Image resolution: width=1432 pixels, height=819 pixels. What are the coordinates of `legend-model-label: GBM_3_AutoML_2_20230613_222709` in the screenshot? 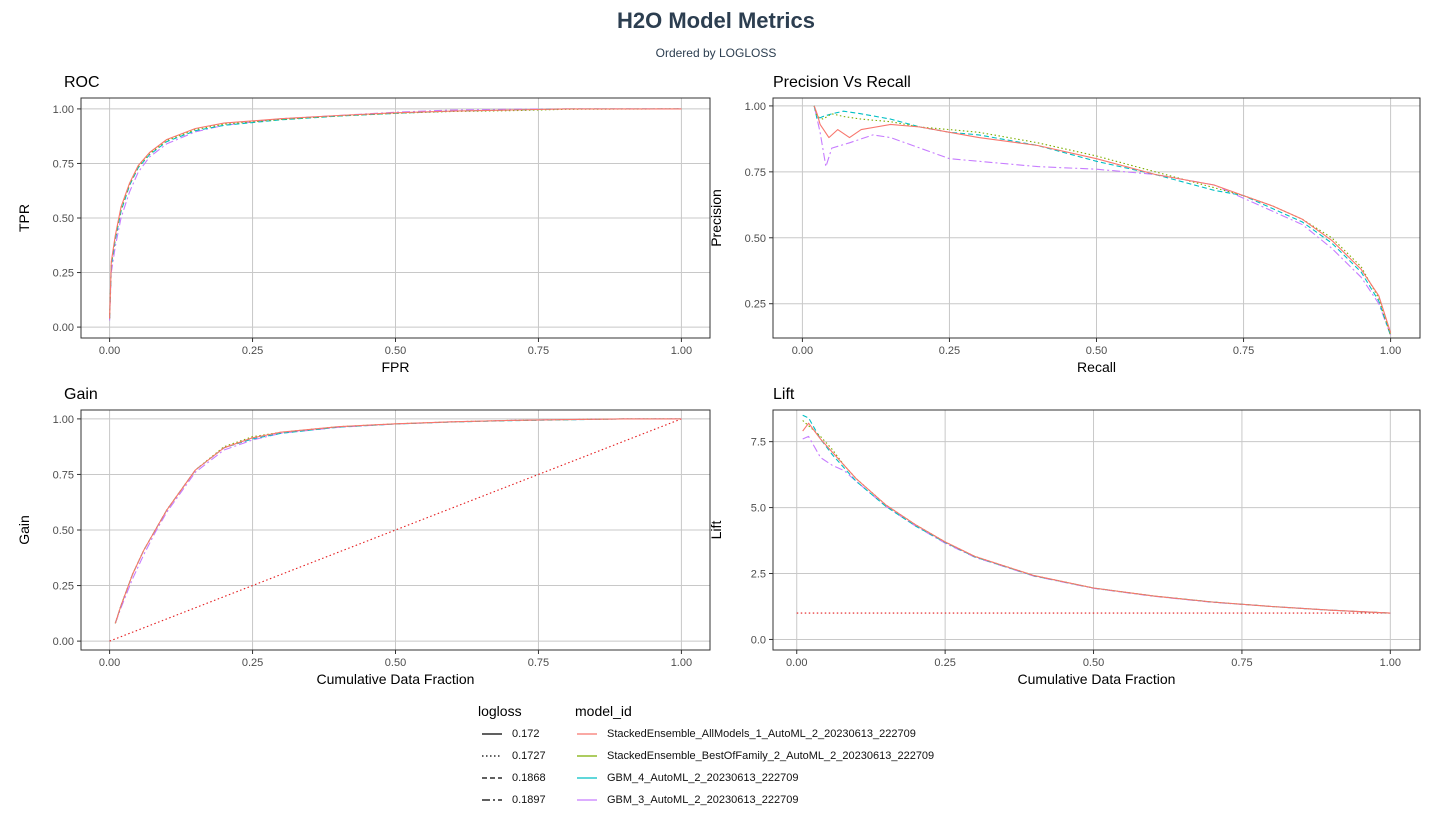 It's located at (703, 800).